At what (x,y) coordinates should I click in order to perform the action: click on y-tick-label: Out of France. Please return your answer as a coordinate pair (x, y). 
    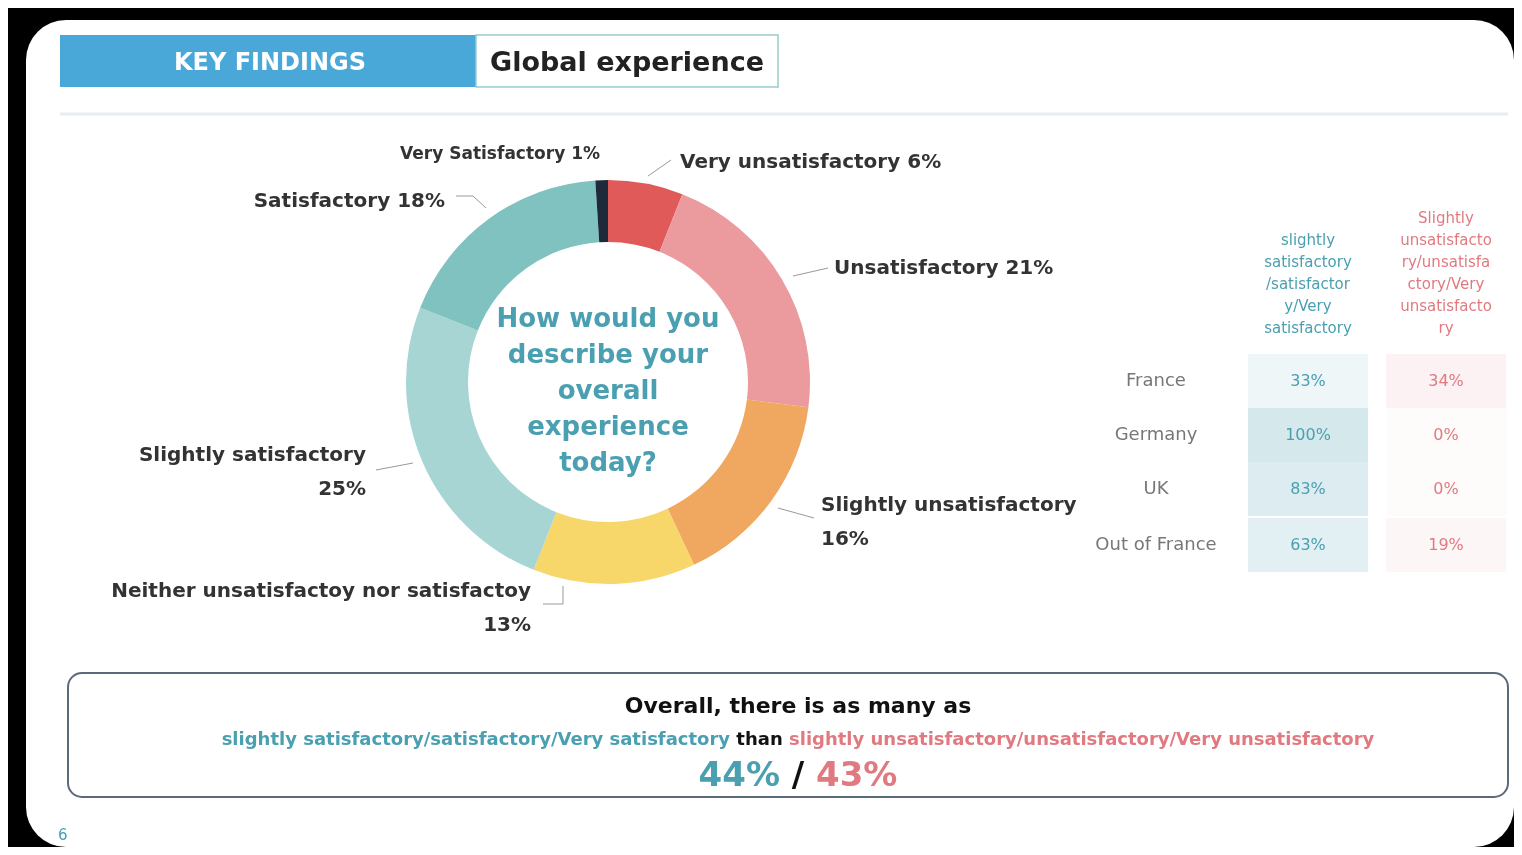
    Looking at the image, I should click on (1156, 543).